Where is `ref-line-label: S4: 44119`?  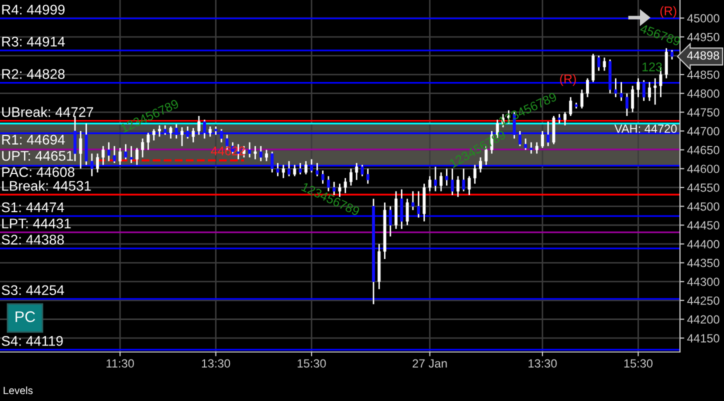
ref-line-label: S4: 44119 is located at coordinates (32, 341).